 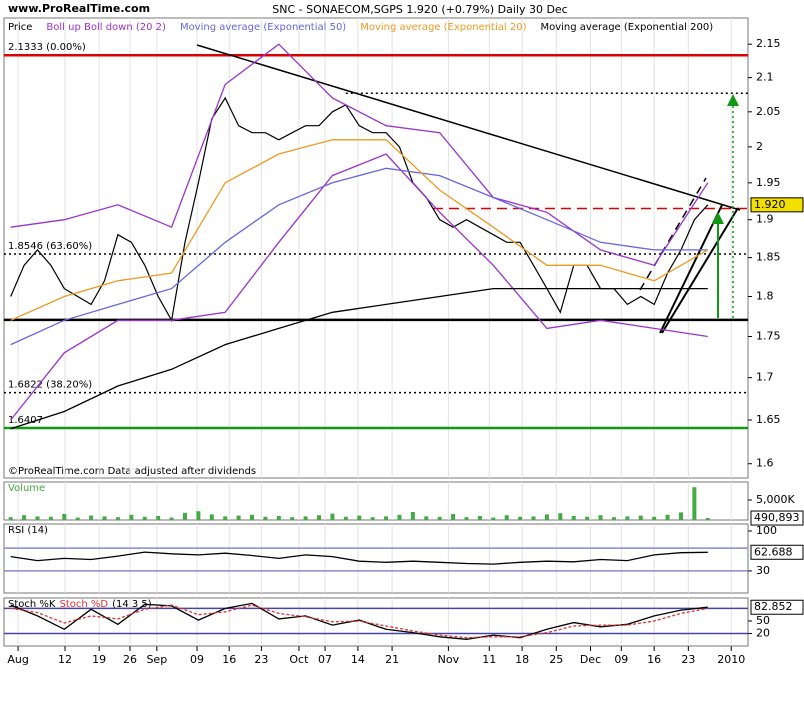 What do you see at coordinates (25, 420) in the screenshot?
I see `level-label: 1.6407` at bounding box center [25, 420].